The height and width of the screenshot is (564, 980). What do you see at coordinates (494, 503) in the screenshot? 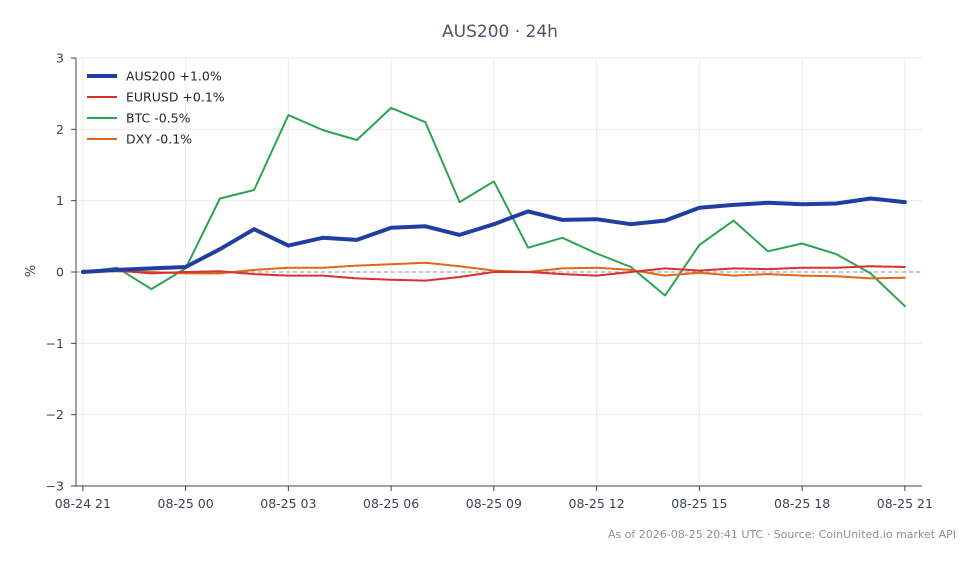
I see `x-tick-label: 08-25 09` at bounding box center [494, 503].